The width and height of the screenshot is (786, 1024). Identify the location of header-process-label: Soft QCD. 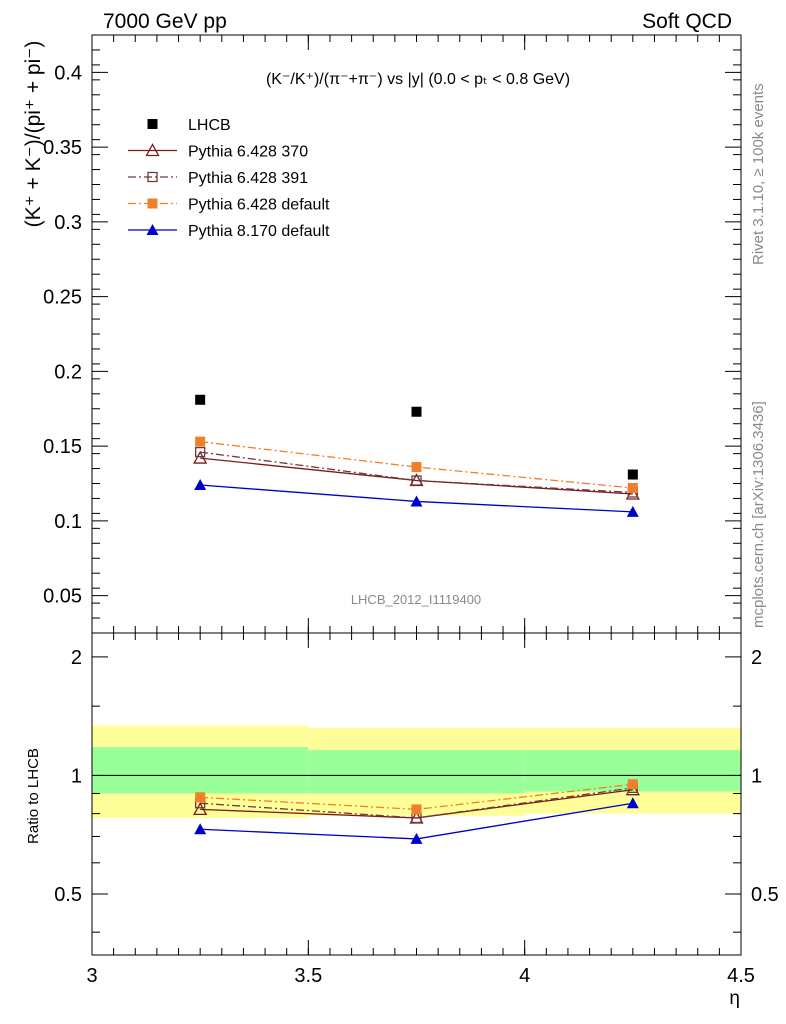
(687, 21).